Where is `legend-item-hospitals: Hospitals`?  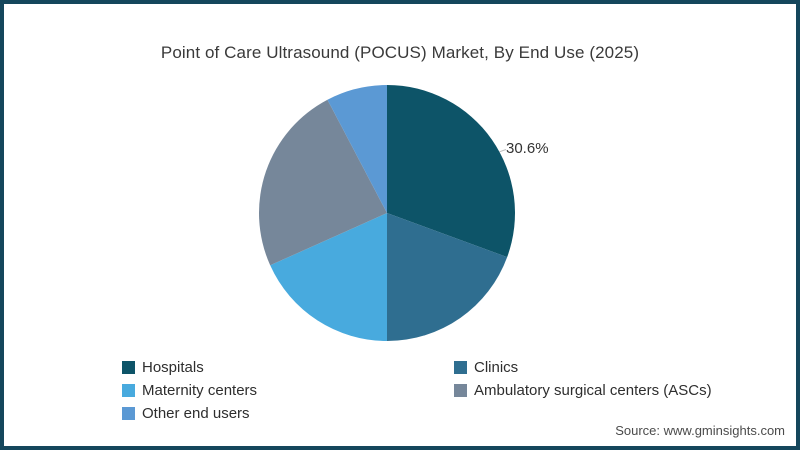 legend-item-hospitals: Hospitals is located at coordinates (288, 367).